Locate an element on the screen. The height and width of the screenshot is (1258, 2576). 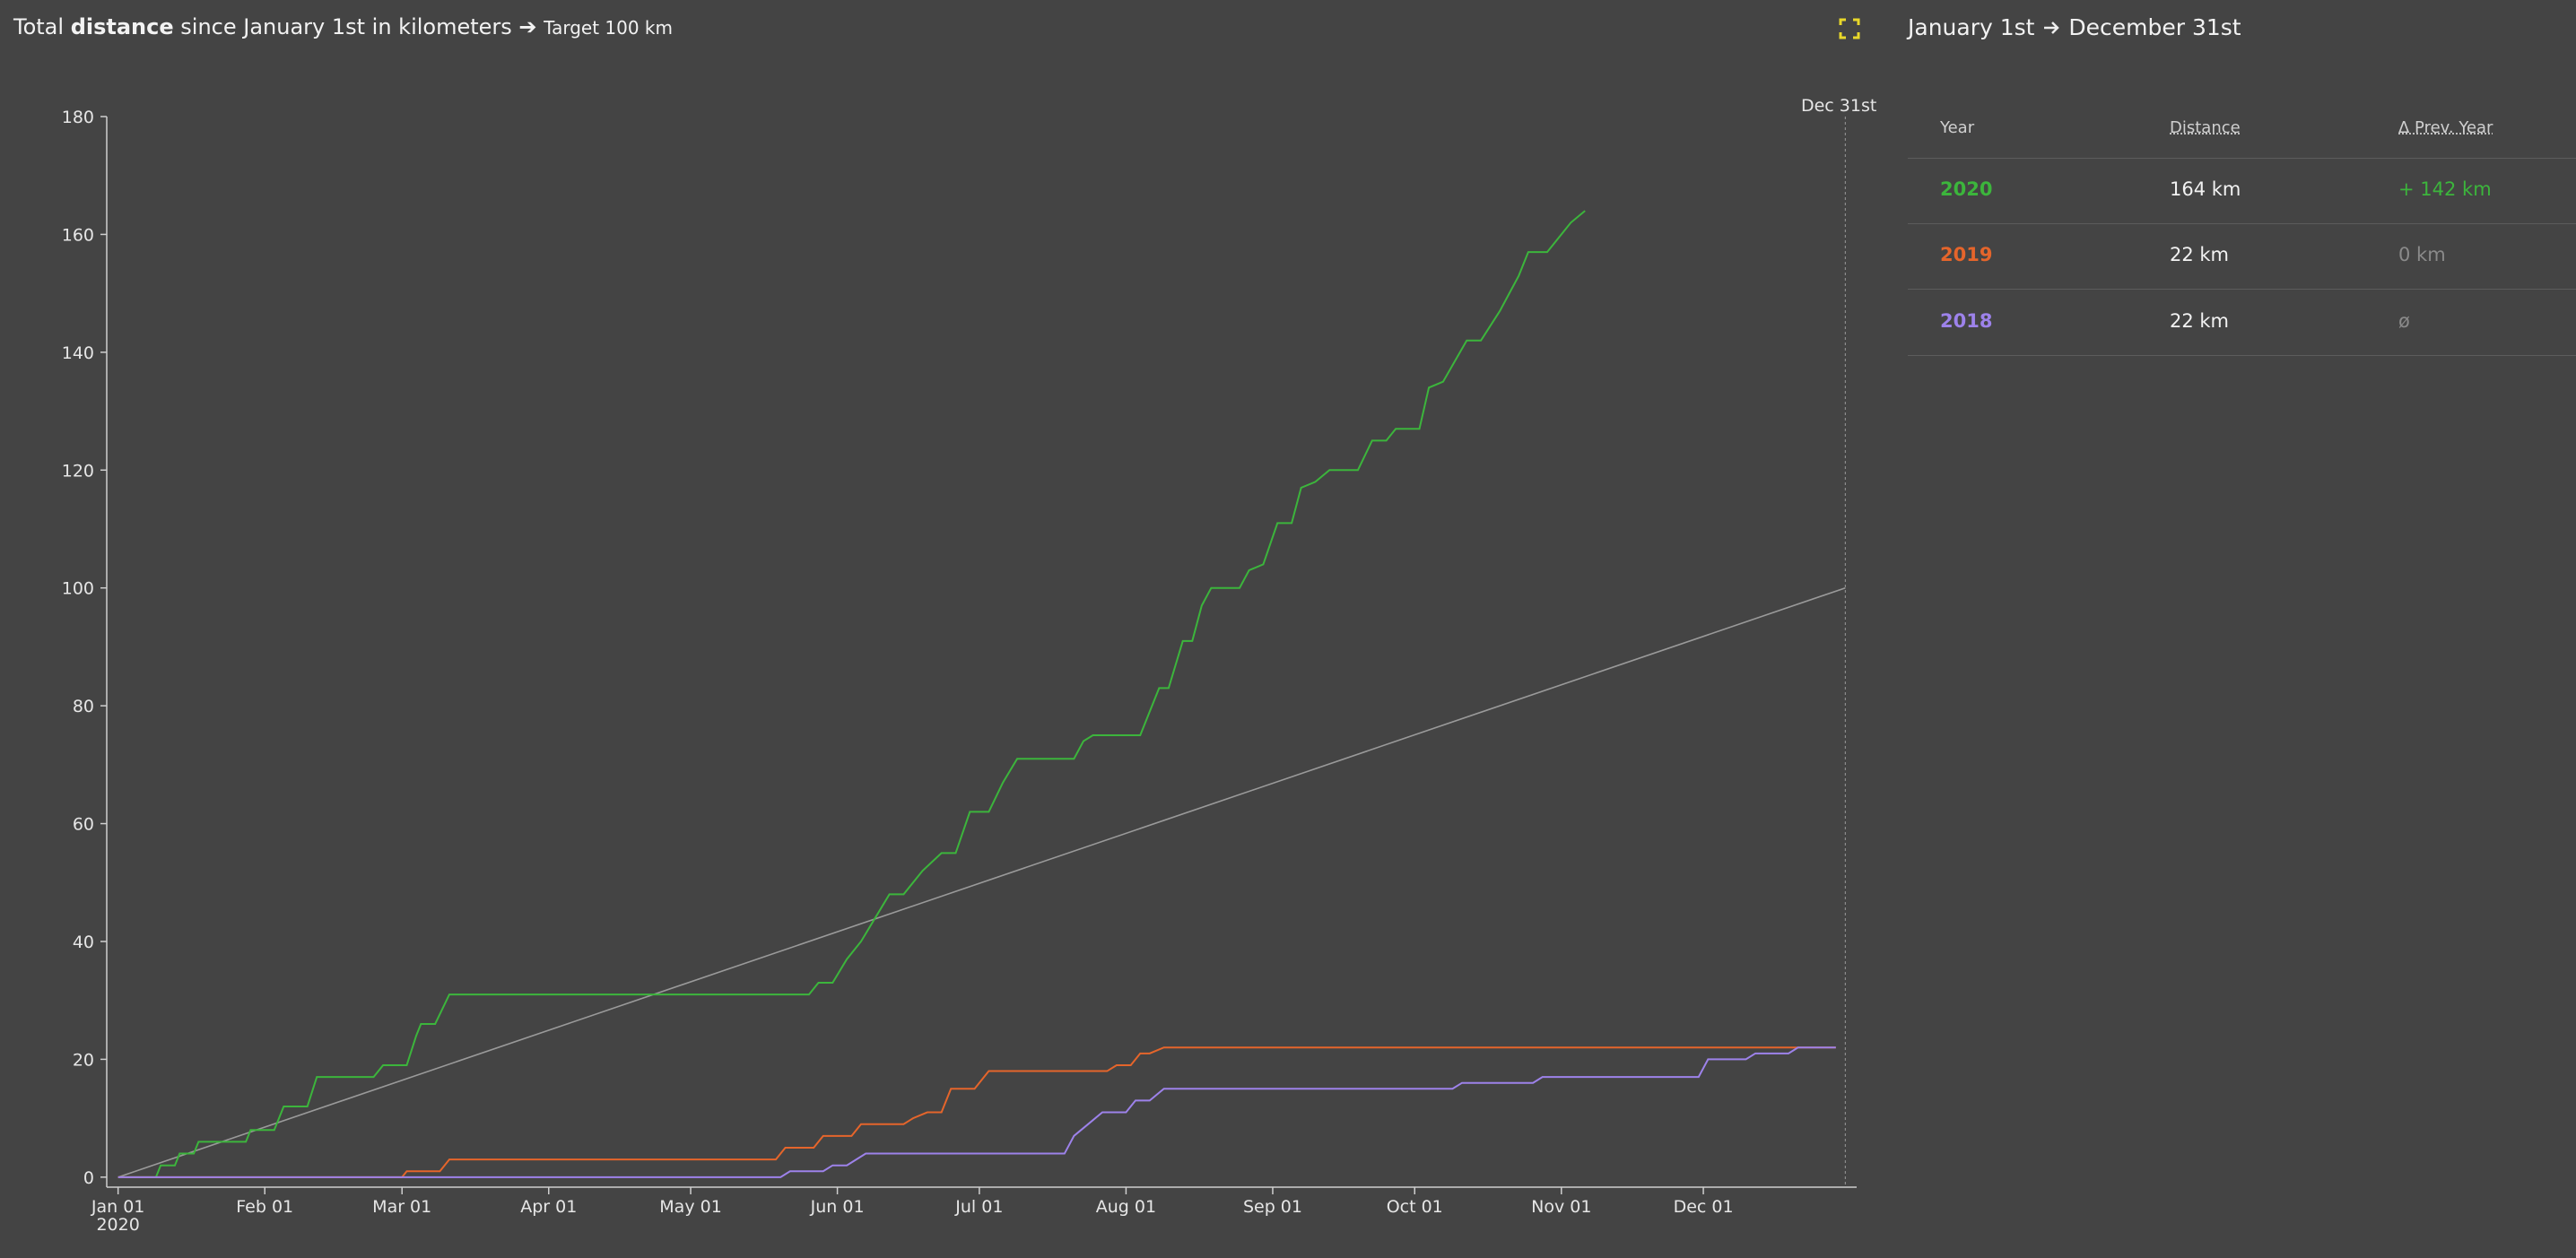
column-header: Year is located at coordinates (1957, 128).